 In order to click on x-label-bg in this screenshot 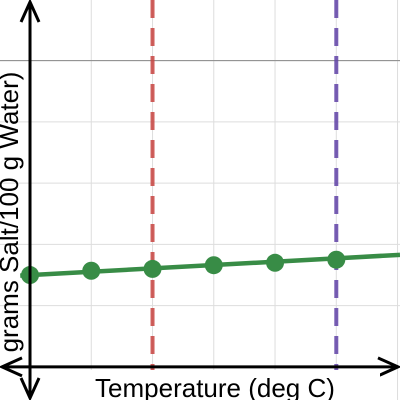, I will do `click(220, 385)`.